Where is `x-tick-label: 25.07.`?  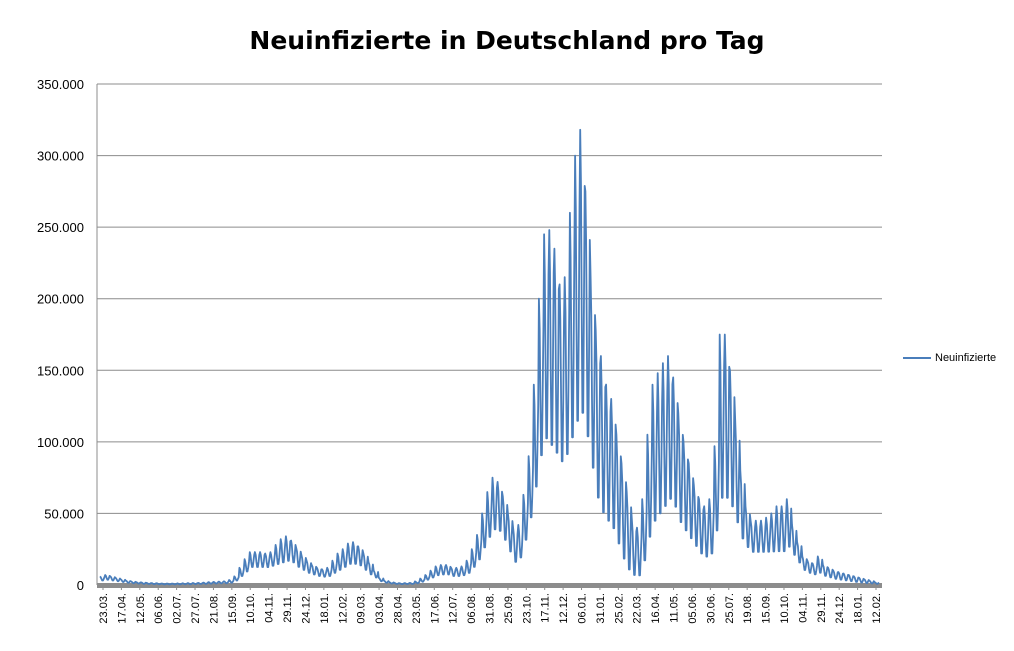
x-tick-label: 25.07. is located at coordinates (730, 608).